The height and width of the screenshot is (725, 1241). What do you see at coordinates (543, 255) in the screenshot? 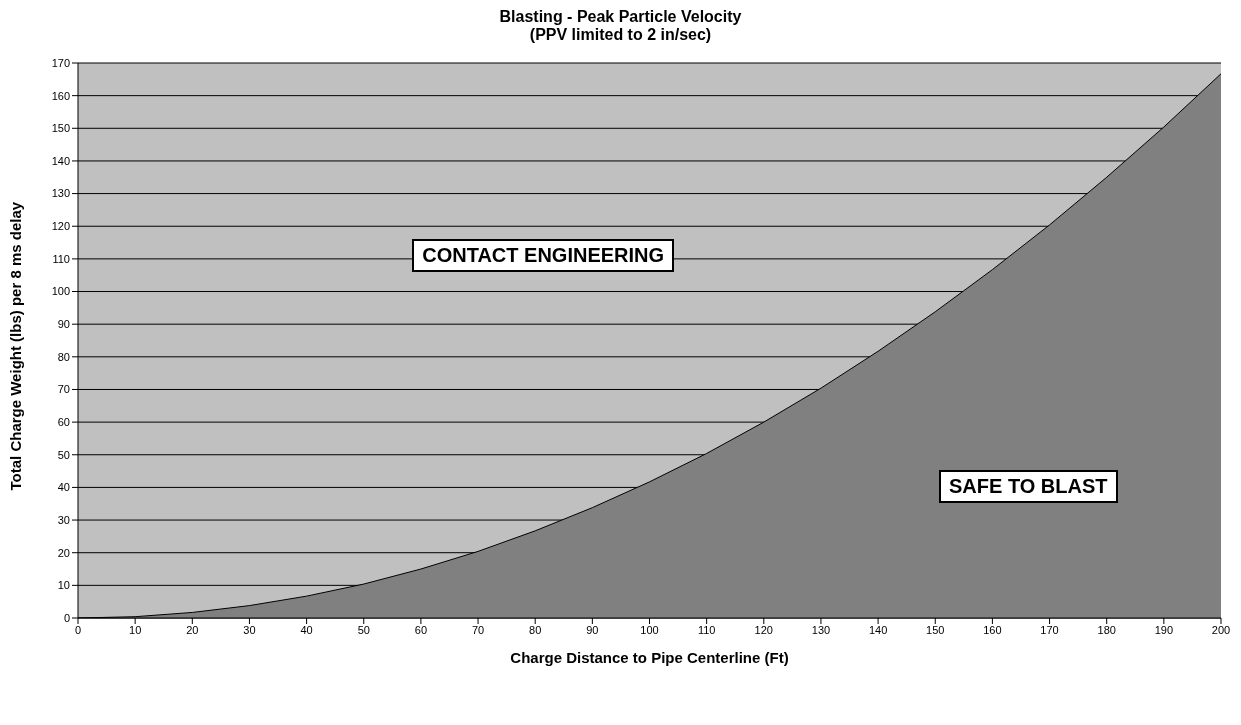
I see `annotation: CONTACT ENGINEERING` at bounding box center [543, 255].